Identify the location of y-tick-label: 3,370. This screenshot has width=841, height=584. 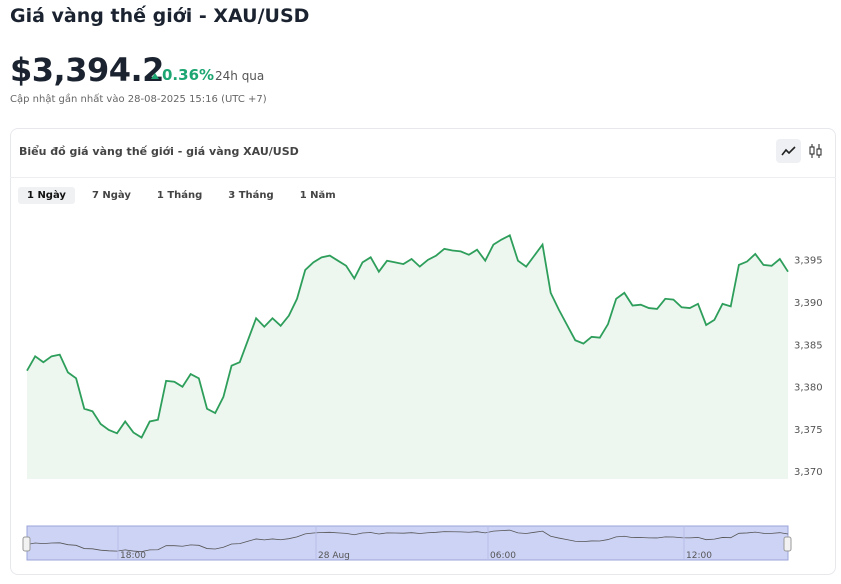
(808, 472).